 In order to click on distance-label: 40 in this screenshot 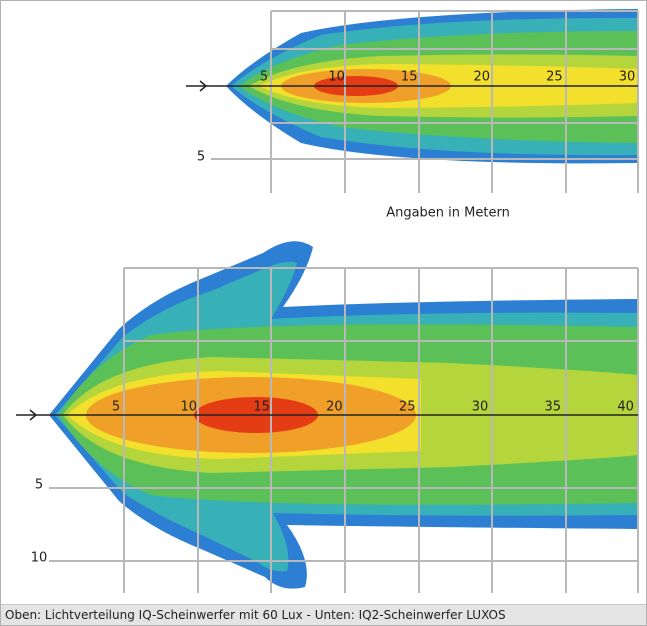, I will do `click(625, 407)`.